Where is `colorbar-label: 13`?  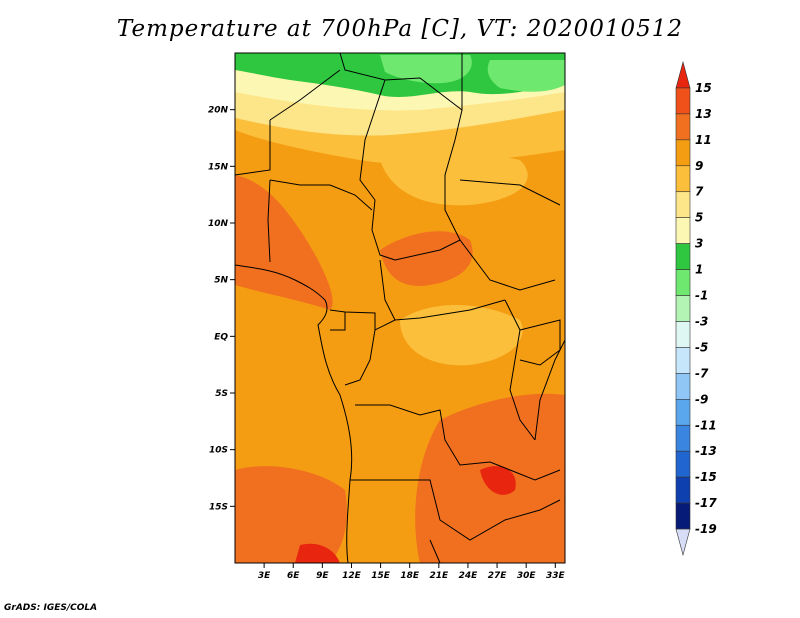
colorbar-label: 13 is located at coordinates (703, 114).